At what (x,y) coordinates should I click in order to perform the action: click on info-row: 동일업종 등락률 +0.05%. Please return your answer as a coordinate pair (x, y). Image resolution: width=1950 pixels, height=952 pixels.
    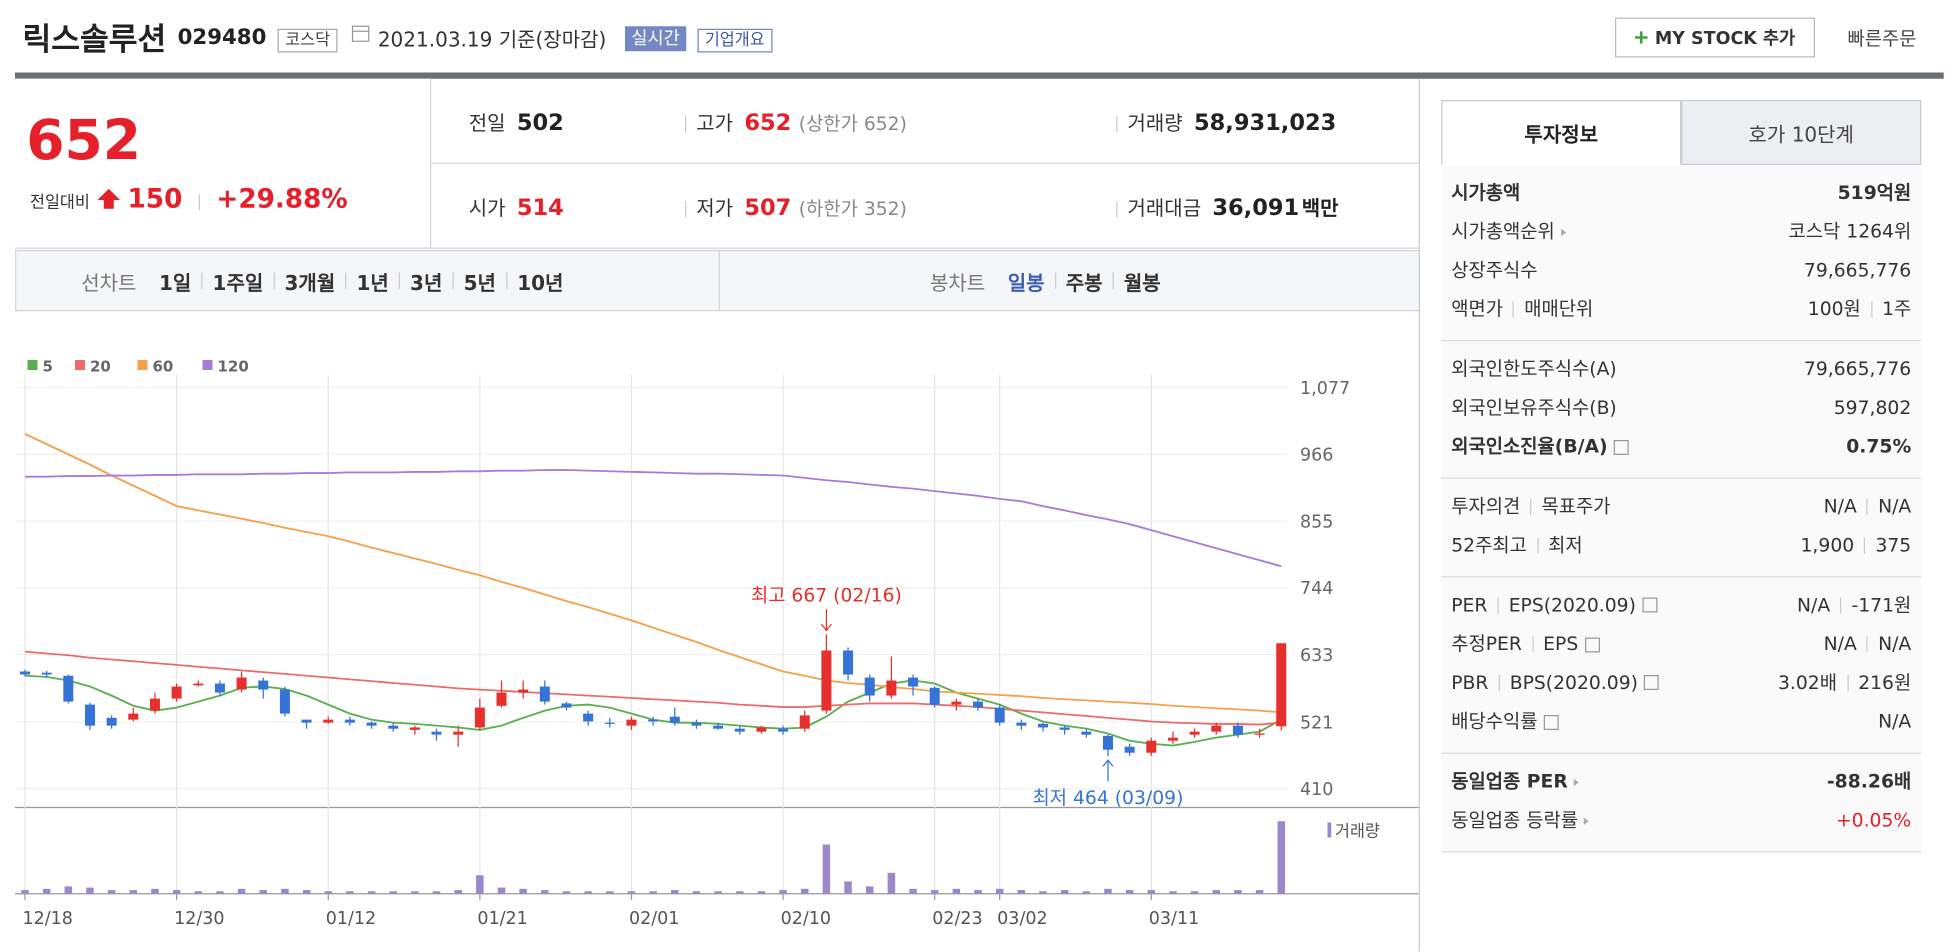
    Looking at the image, I should click on (1681, 819).